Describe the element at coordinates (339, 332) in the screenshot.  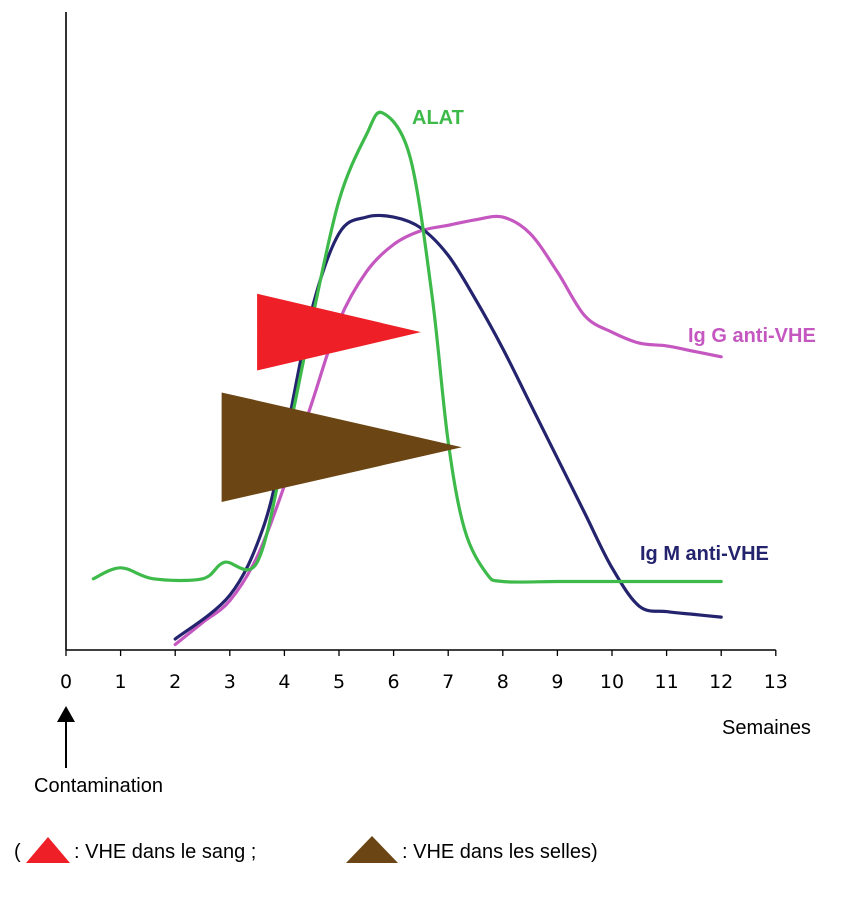
I see `virus-marker-blood` at that location.